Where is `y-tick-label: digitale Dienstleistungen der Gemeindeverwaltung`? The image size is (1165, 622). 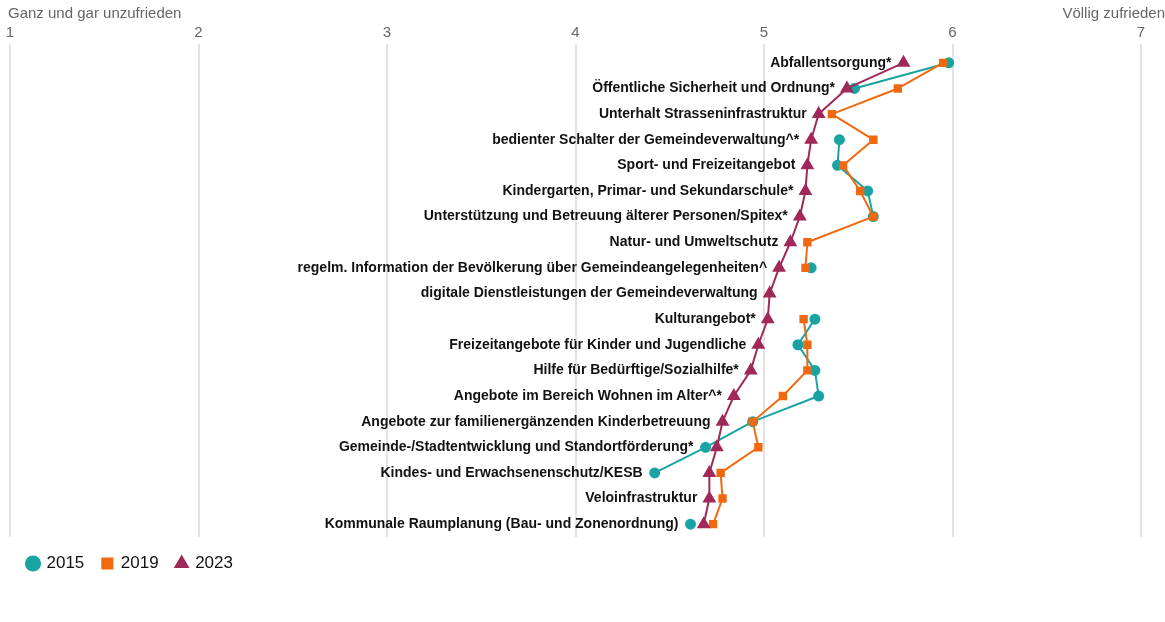 y-tick-label: digitale Dienstleistungen der Gemeindeverwaltung is located at coordinates (589, 292).